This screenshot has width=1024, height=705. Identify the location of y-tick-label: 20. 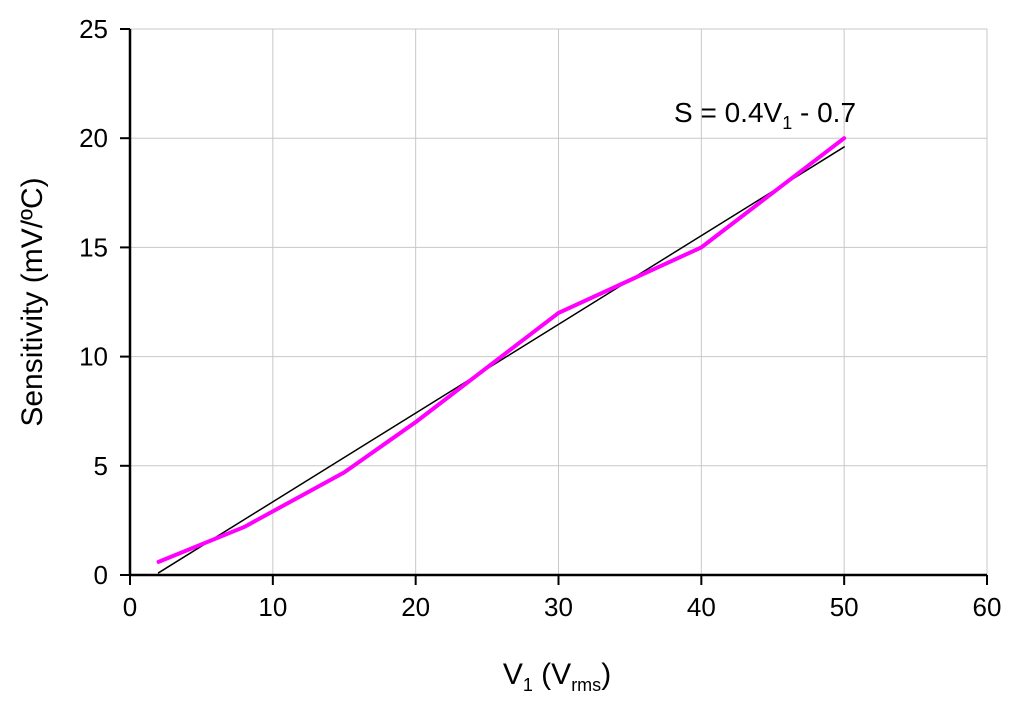
(93, 138).